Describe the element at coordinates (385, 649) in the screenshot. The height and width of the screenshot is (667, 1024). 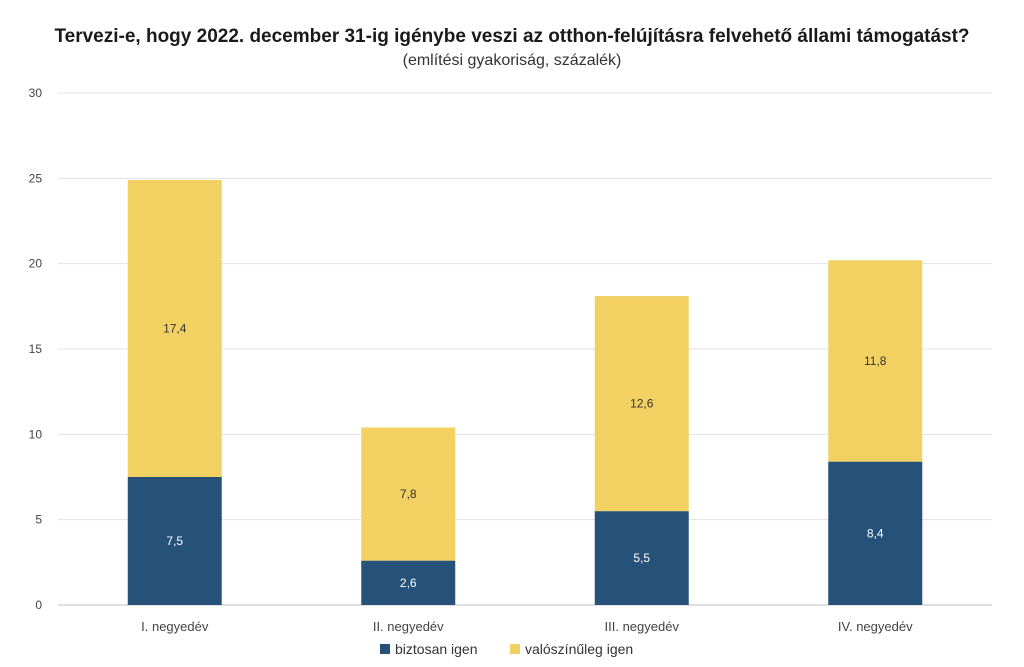
I see `legend-swatch-biztosan-igen` at that location.